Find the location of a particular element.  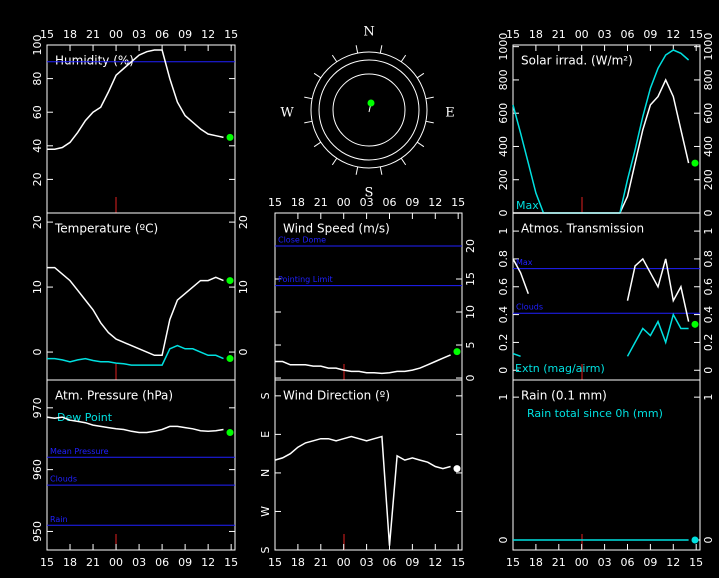

y-tick-label: 950 is located at coordinates (37, 531).